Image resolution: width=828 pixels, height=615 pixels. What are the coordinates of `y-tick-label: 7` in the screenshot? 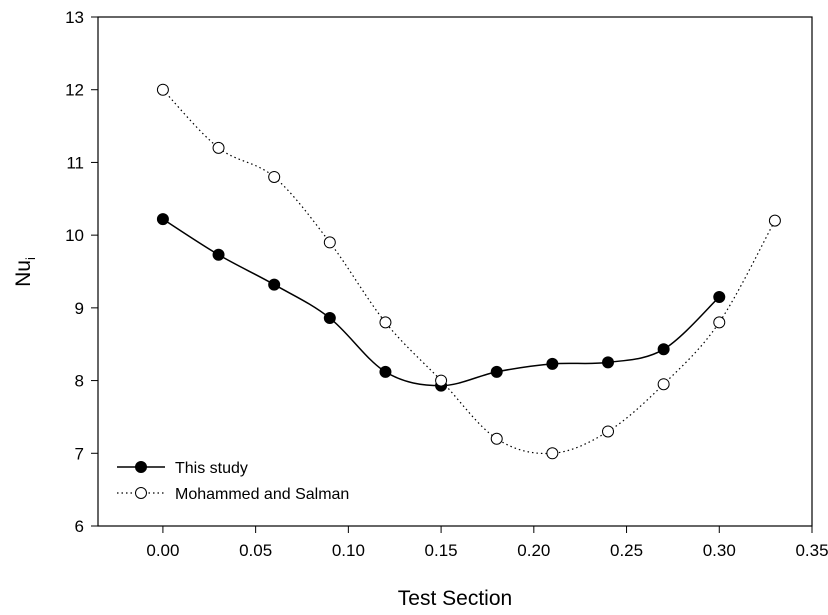 It's located at (79, 453).